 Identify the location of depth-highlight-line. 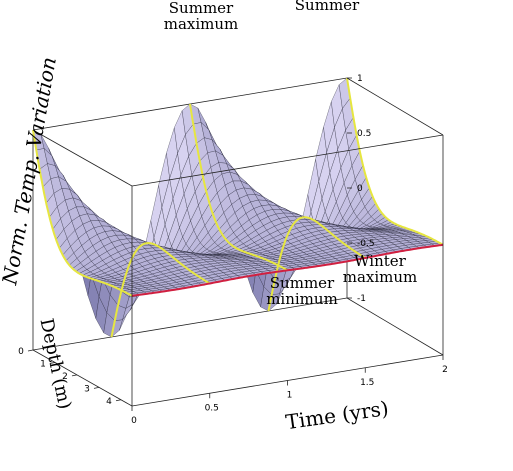
(287, 270).